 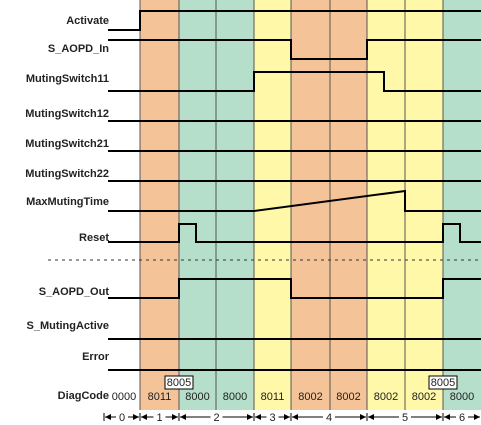 I want to click on signal-label: MutingSwitch11, so click(x=67, y=79).